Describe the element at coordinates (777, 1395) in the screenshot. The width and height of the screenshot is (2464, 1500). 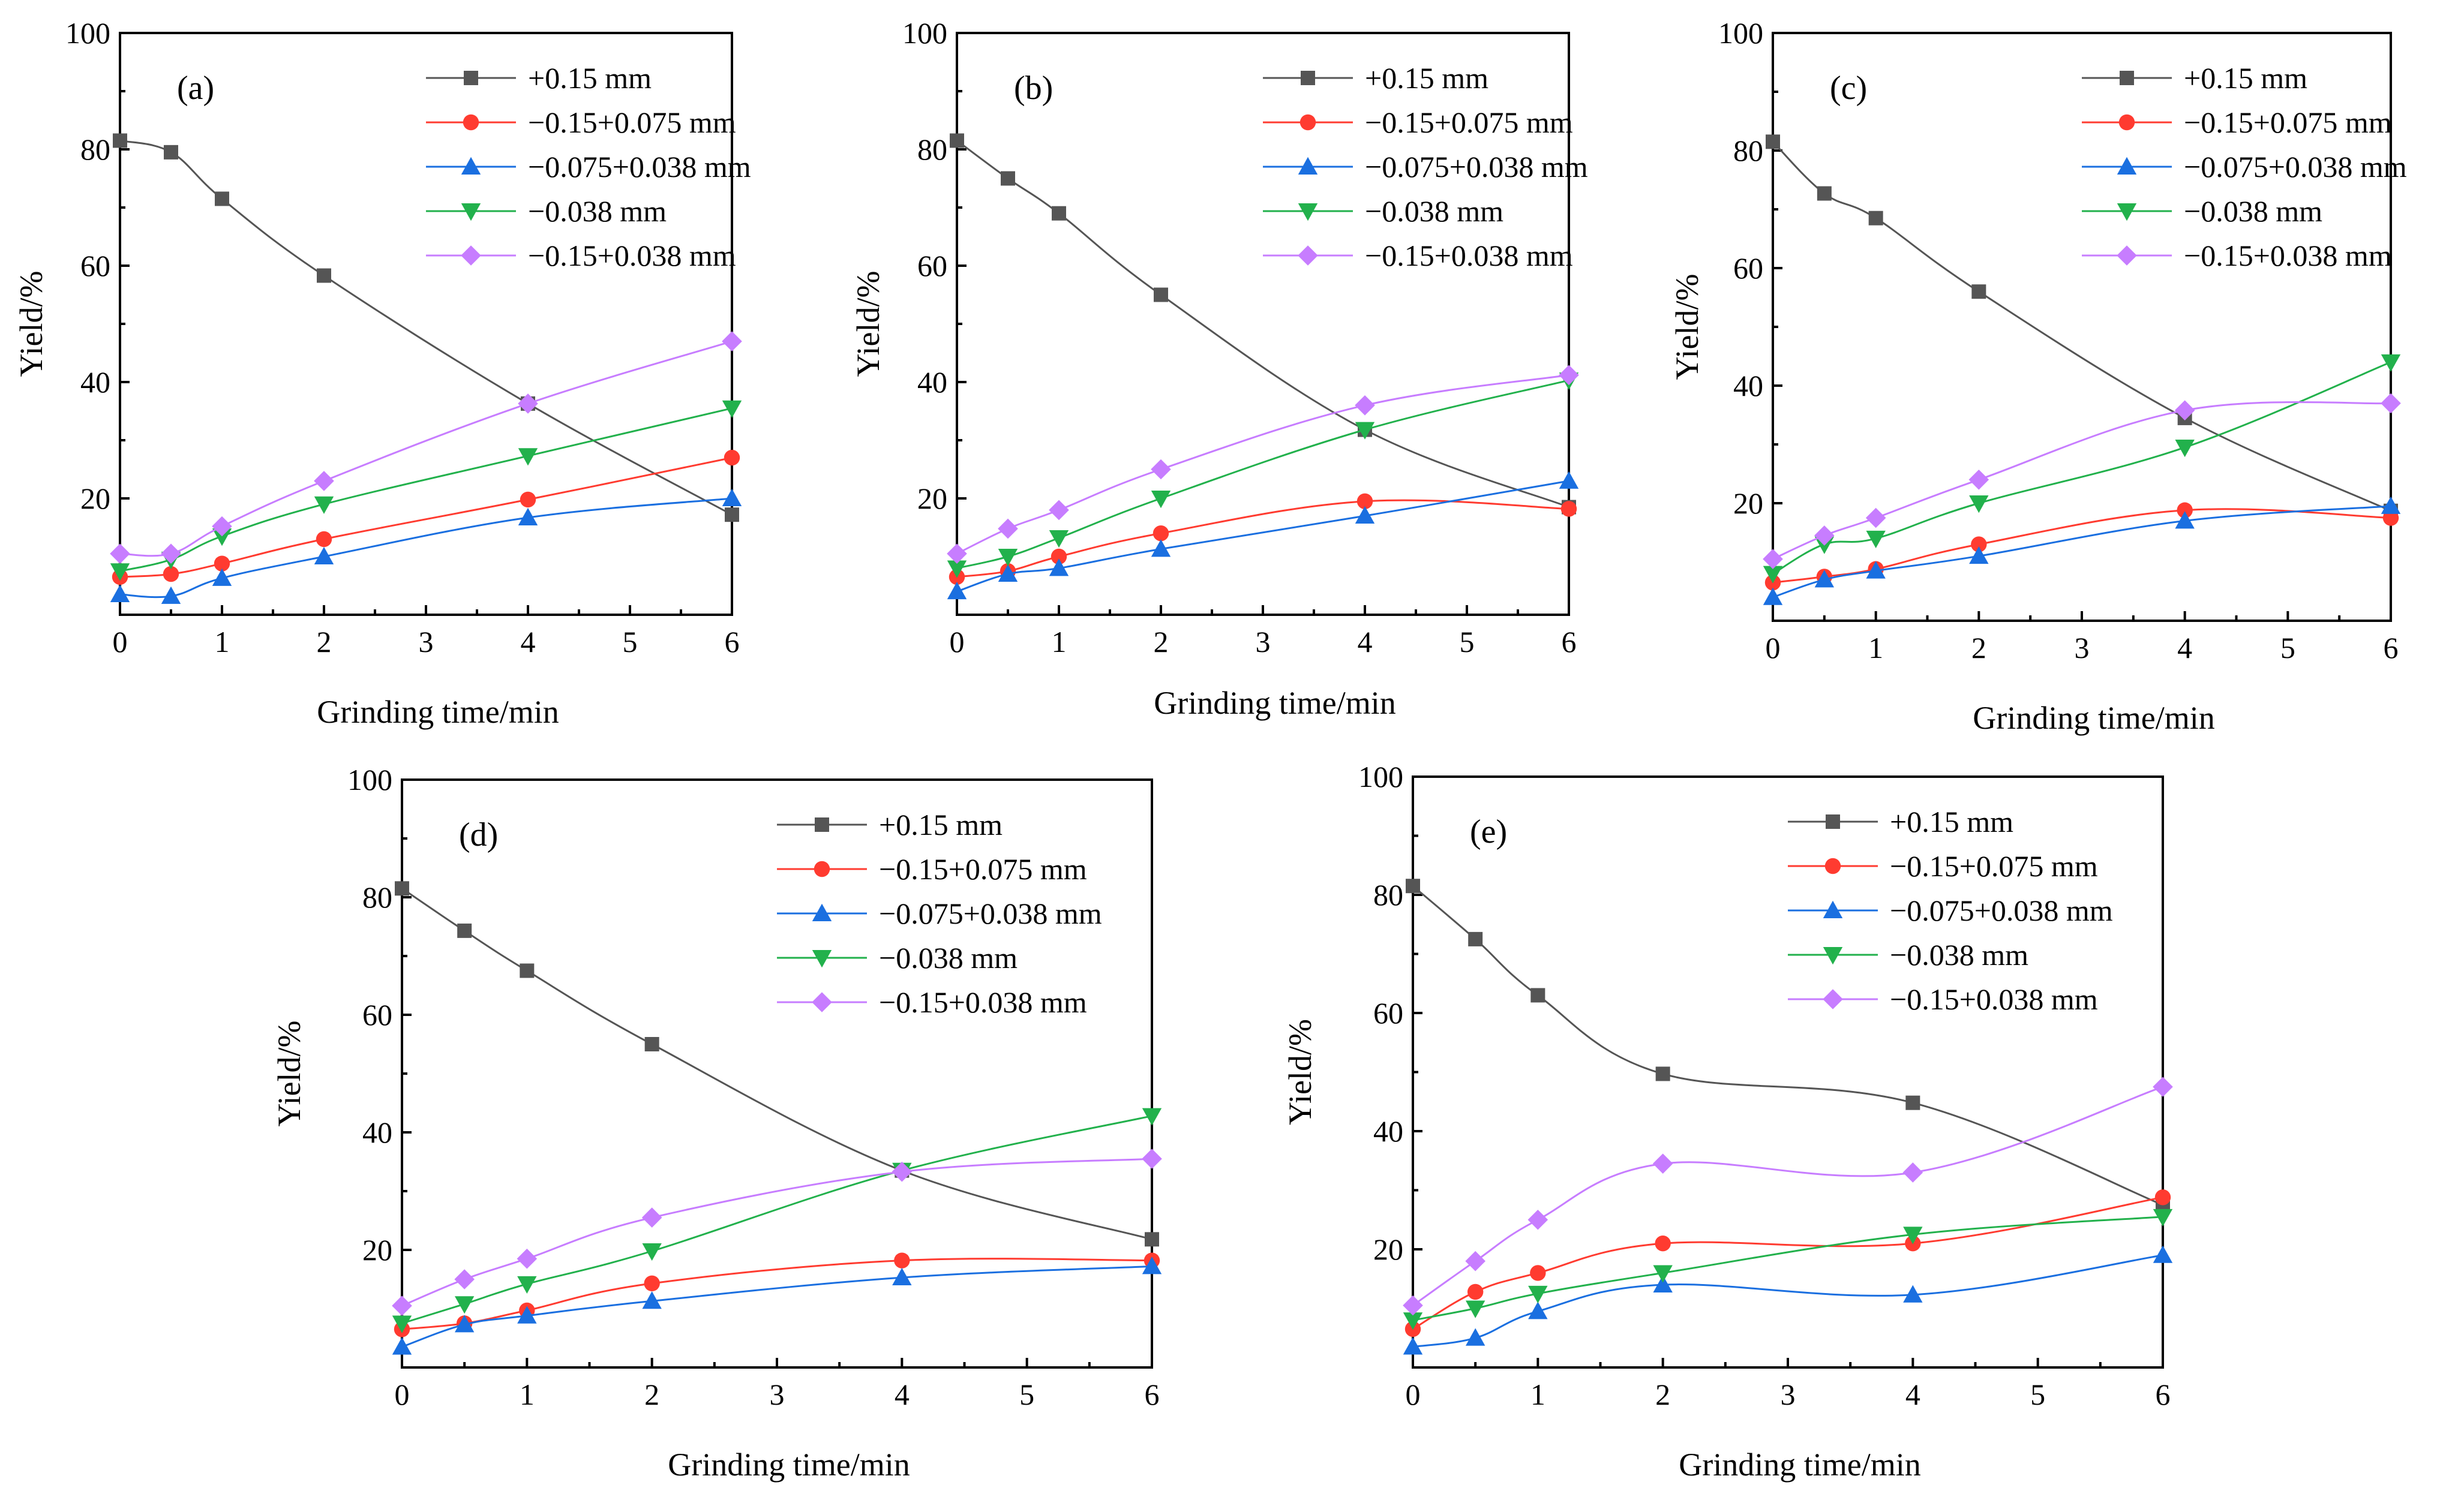
I see `x-tick-label: 3` at that location.